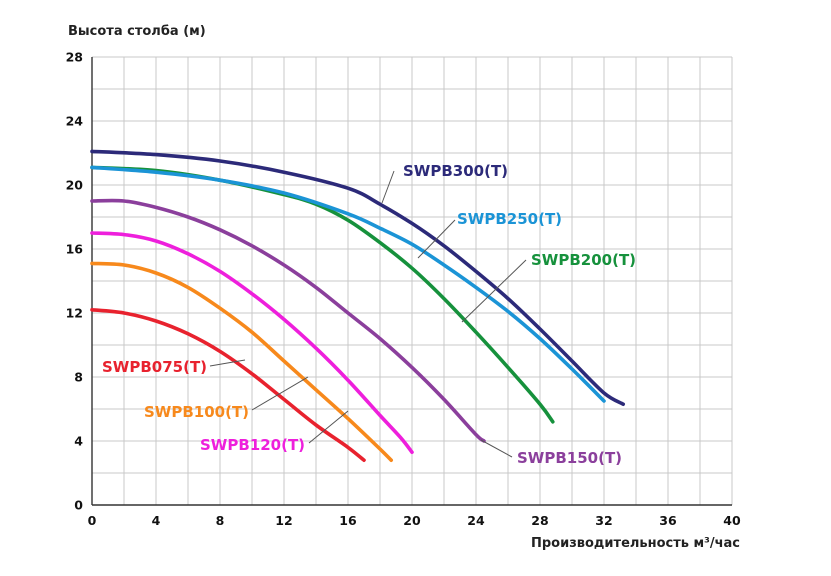 Image resolution: width=831 pixels, height=576 pixels. What do you see at coordinates (227, 363) in the screenshot?
I see `leader-swpb075-t` at bounding box center [227, 363].